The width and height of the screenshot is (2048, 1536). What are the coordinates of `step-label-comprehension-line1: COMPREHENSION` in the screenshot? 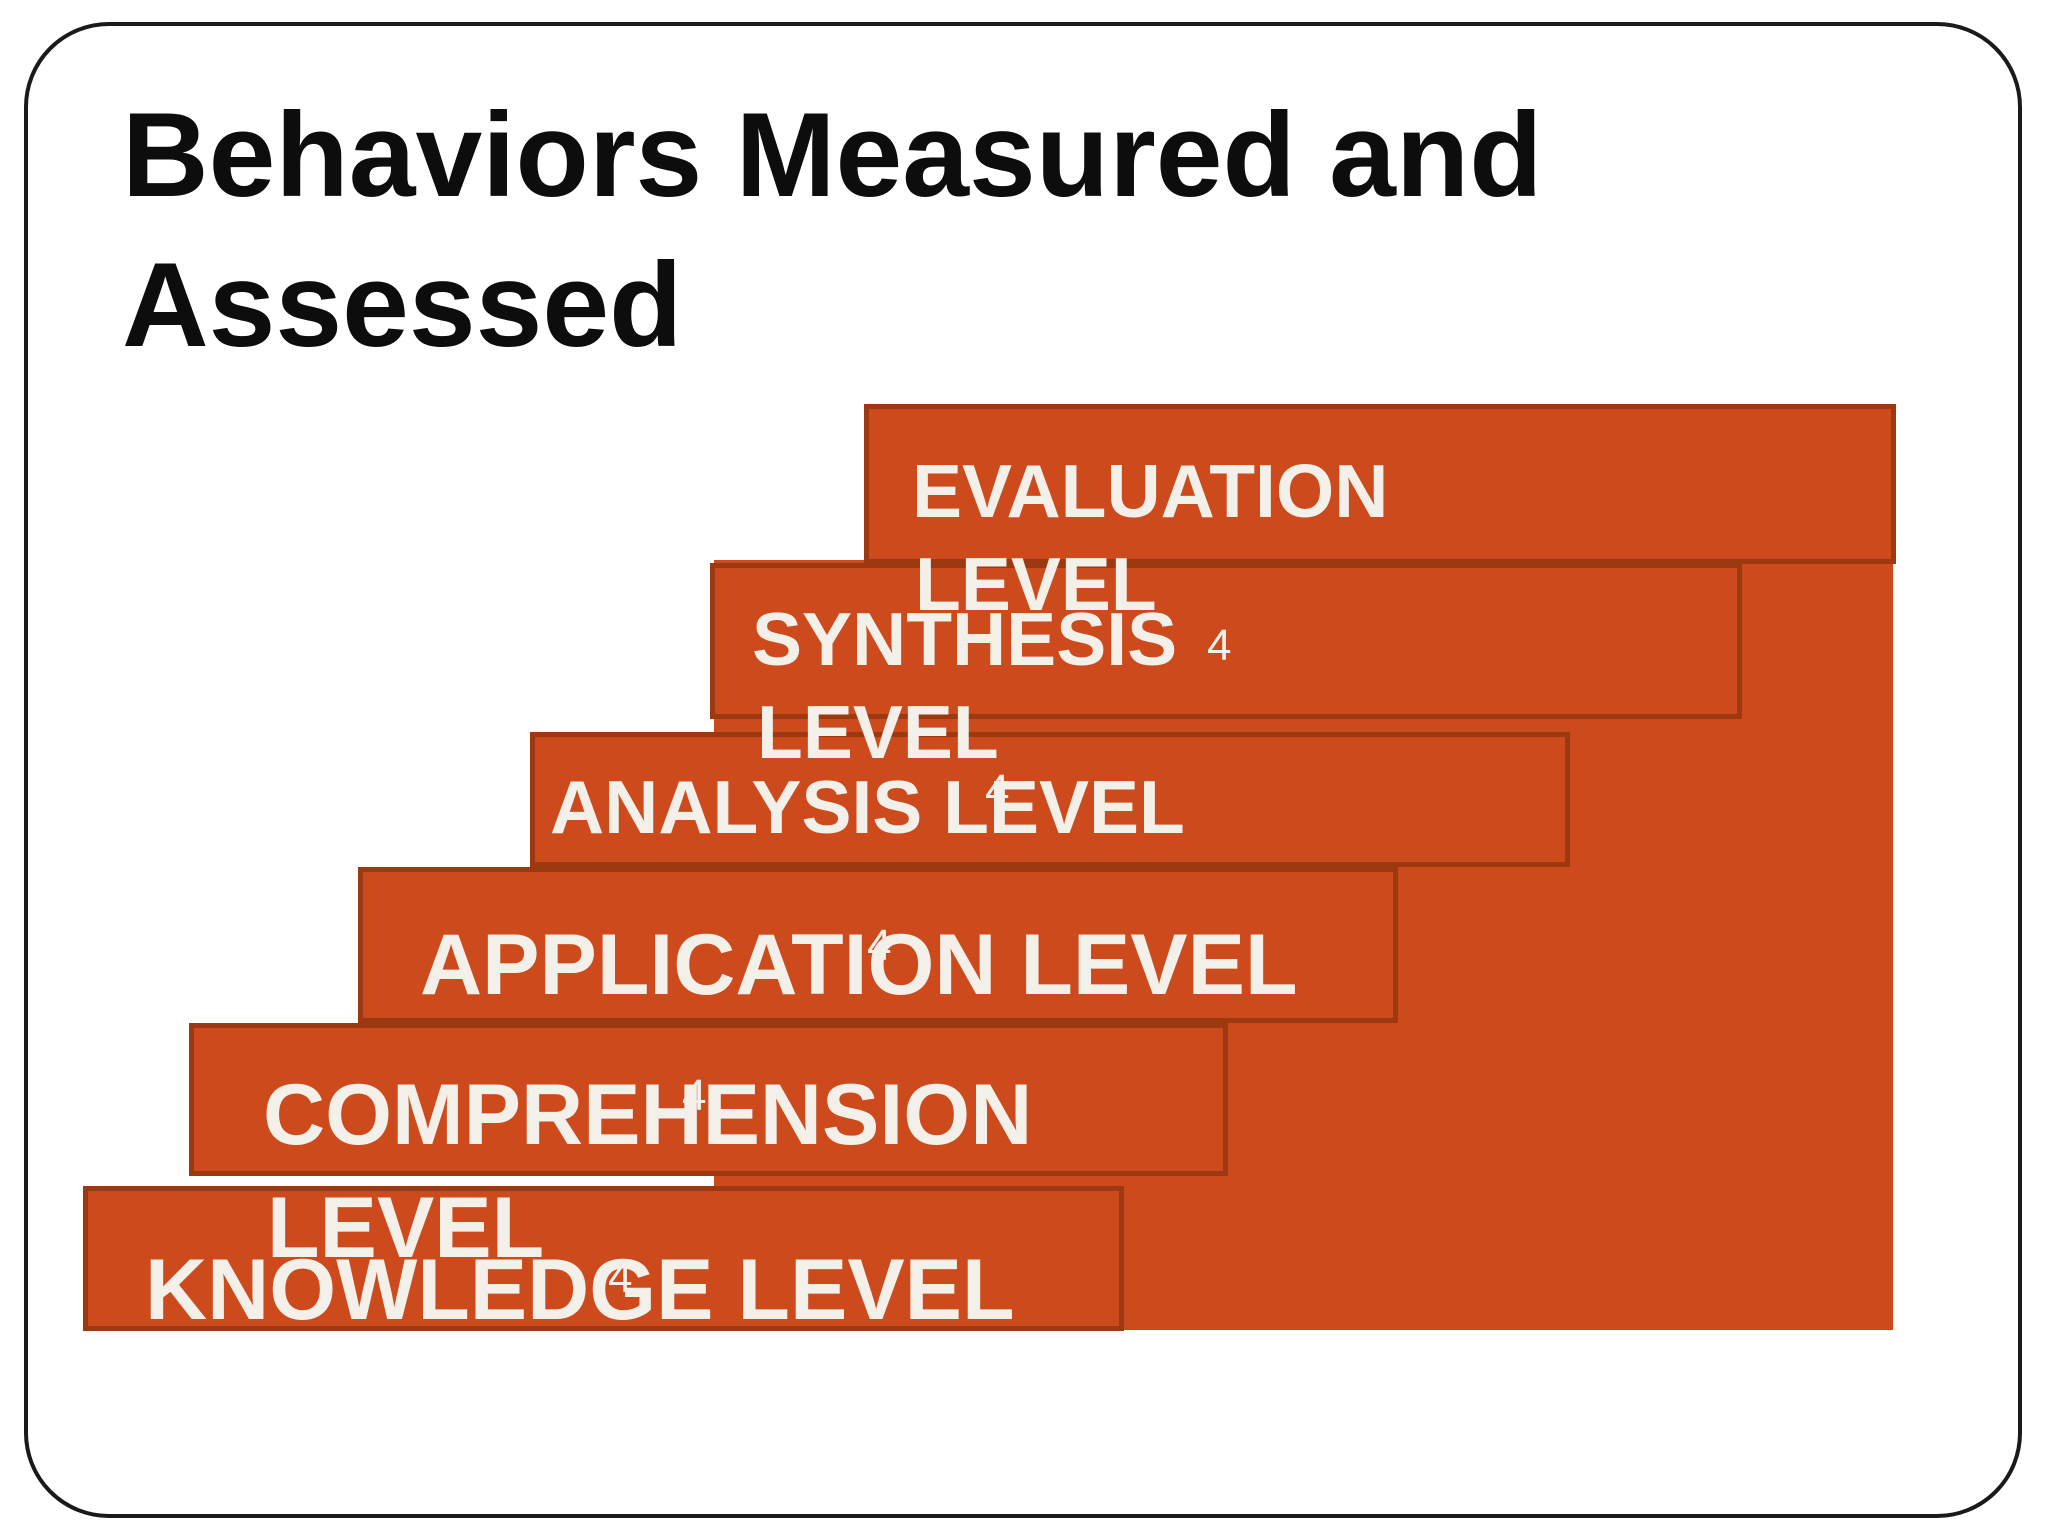 It's located at (648, 1115).